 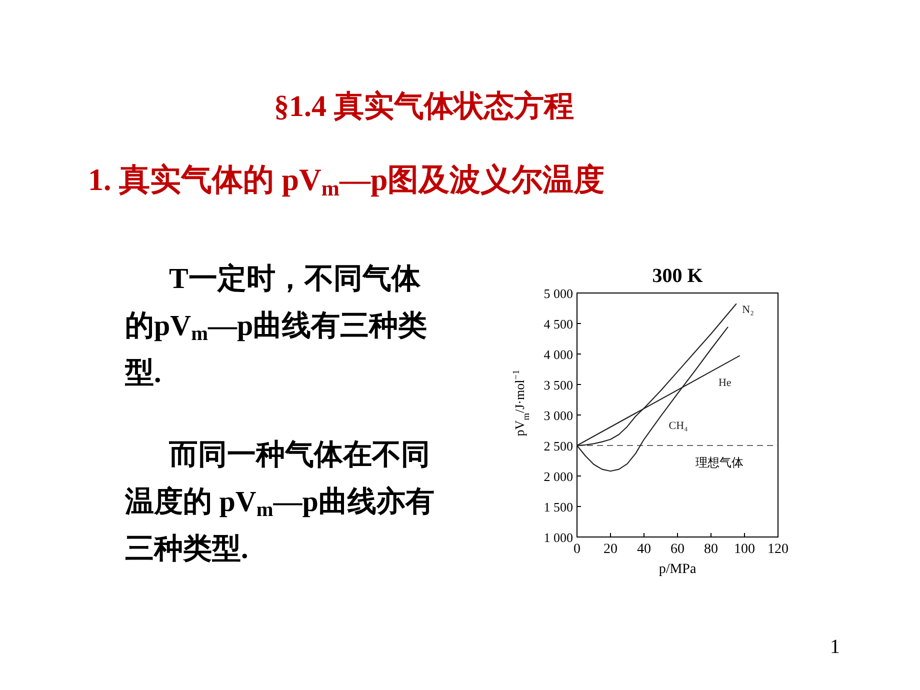 I want to click on y-tick-label: 4 000, so click(x=558, y=354).